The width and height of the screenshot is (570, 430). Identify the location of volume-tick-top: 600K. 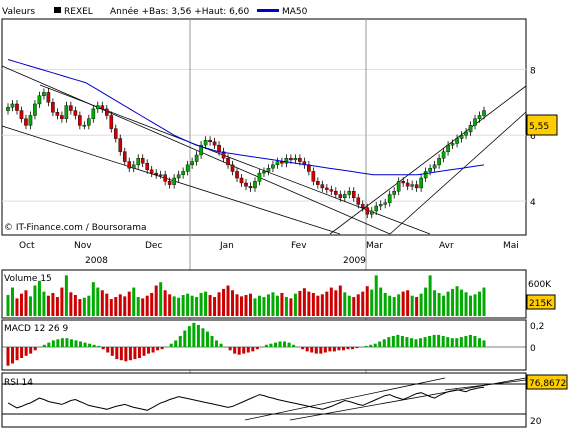
(540, 285).